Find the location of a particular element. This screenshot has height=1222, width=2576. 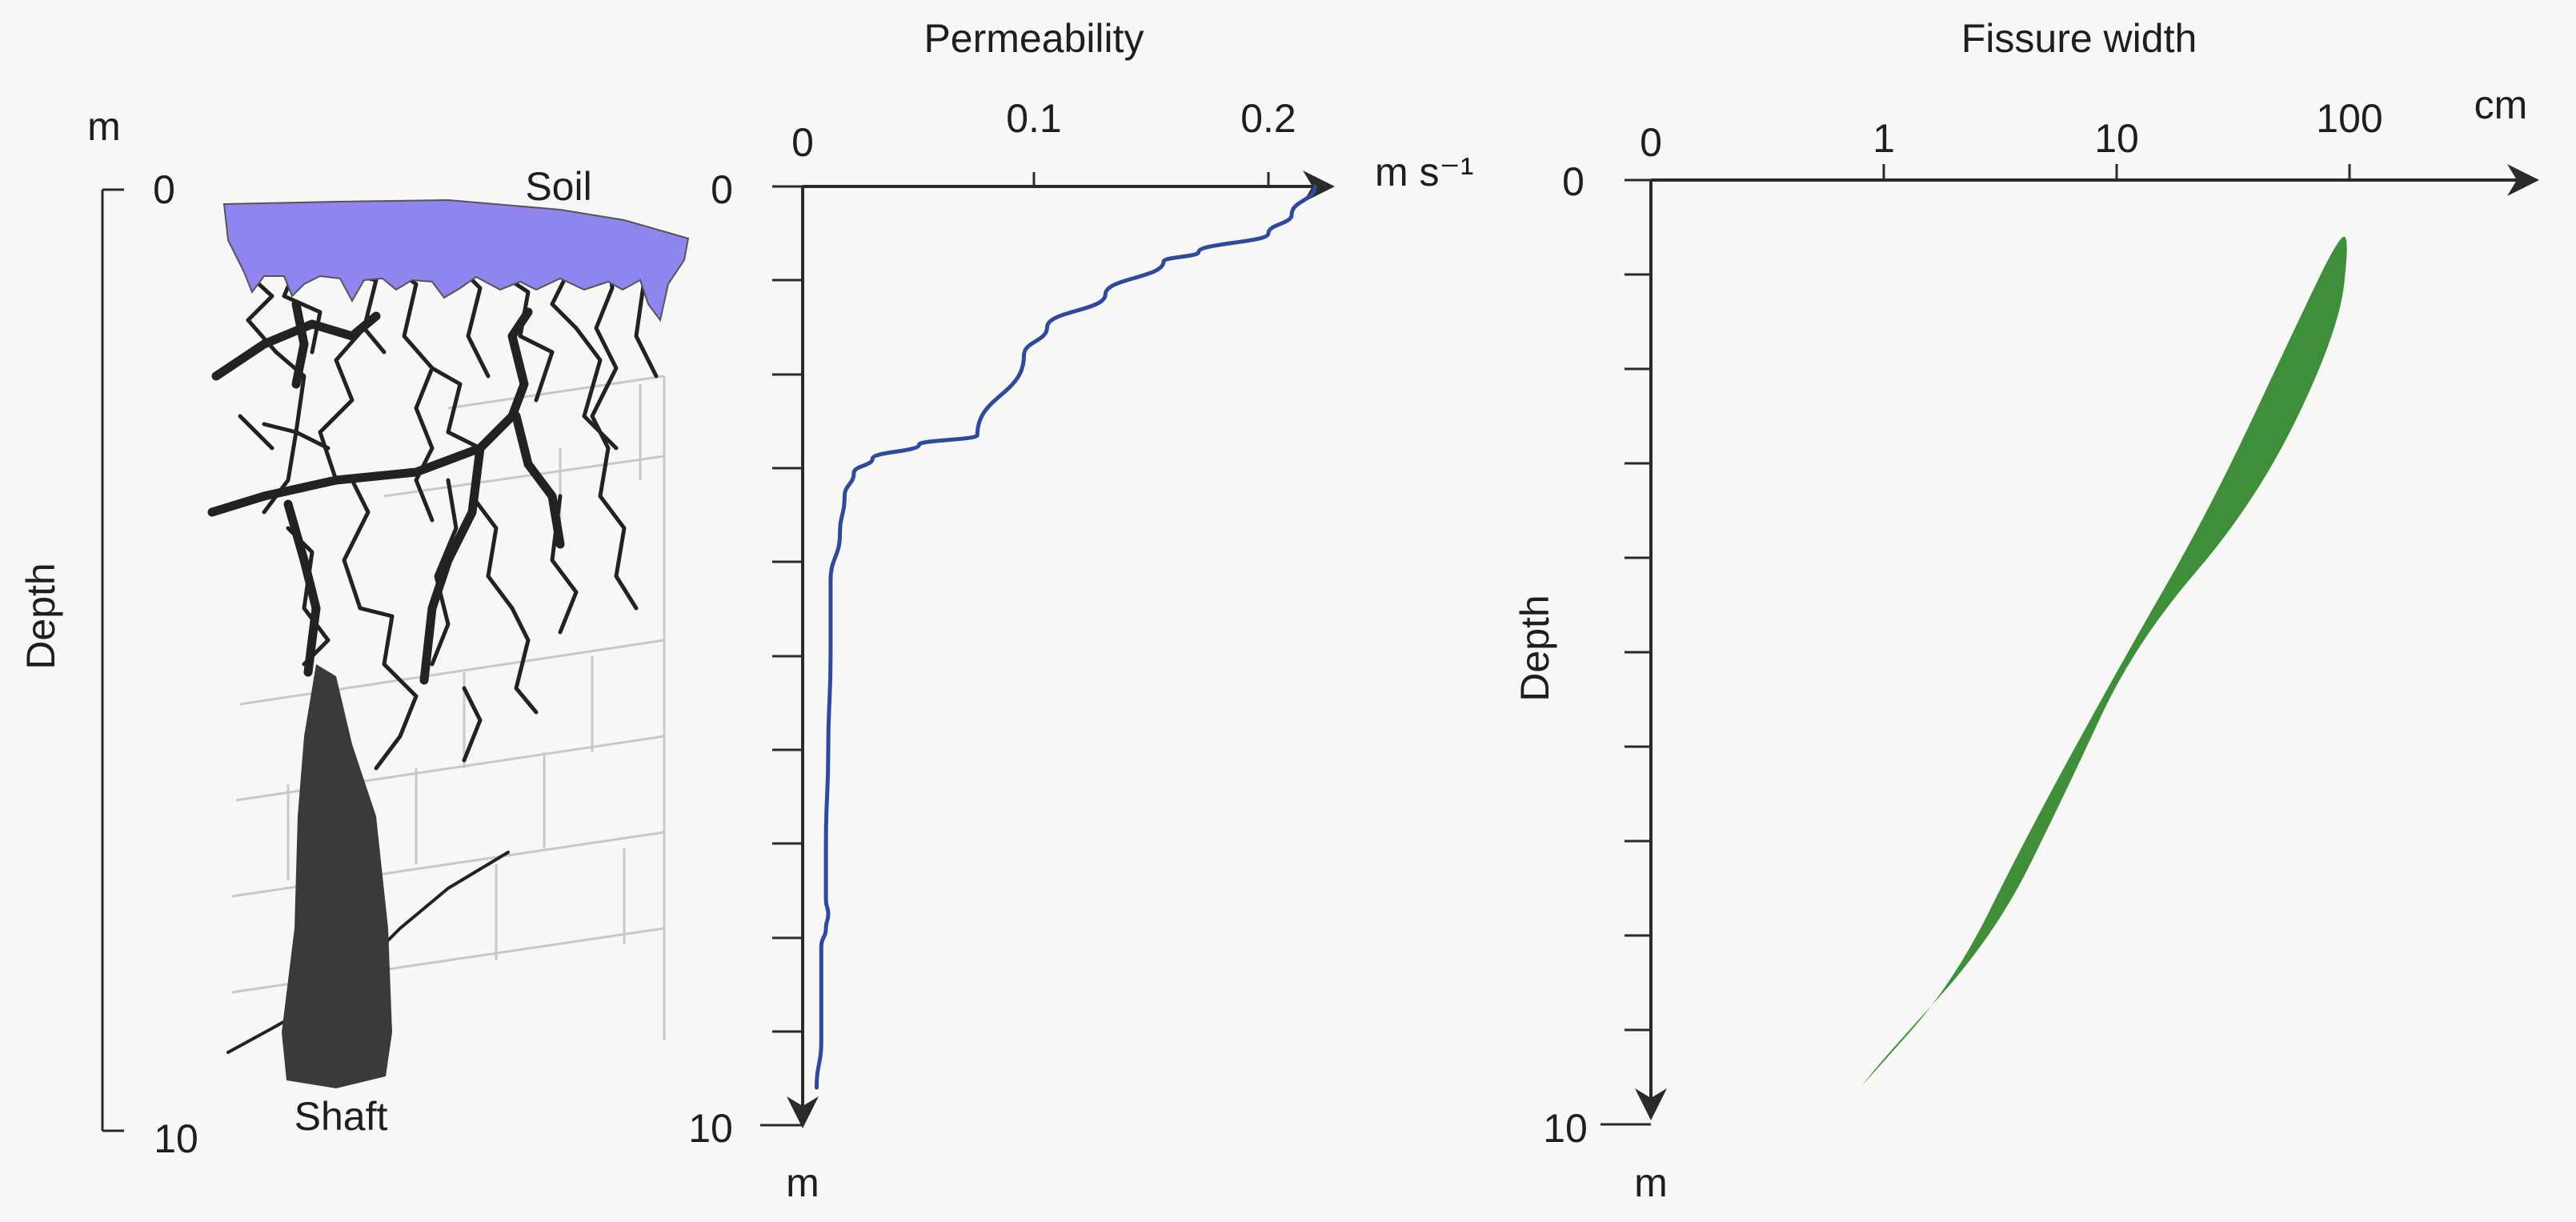

permeability-x-tick-marks is located at coordinates (1151, 179).